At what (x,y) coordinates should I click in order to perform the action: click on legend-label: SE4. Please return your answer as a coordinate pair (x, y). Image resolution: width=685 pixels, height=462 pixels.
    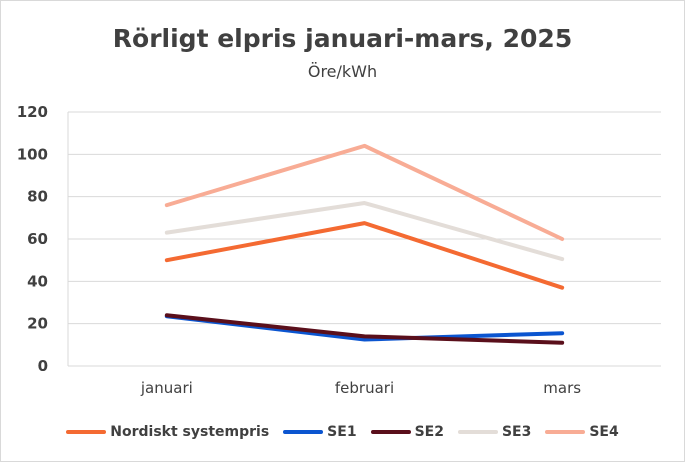
    Looking at the image, I should click on (604, 432).